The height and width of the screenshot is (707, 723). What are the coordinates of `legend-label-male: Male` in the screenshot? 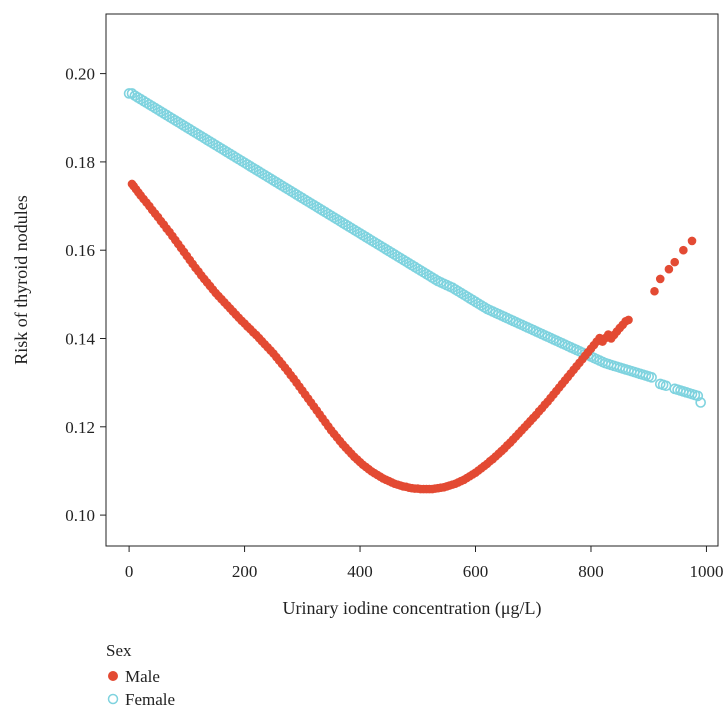 It's located at (142, 676).